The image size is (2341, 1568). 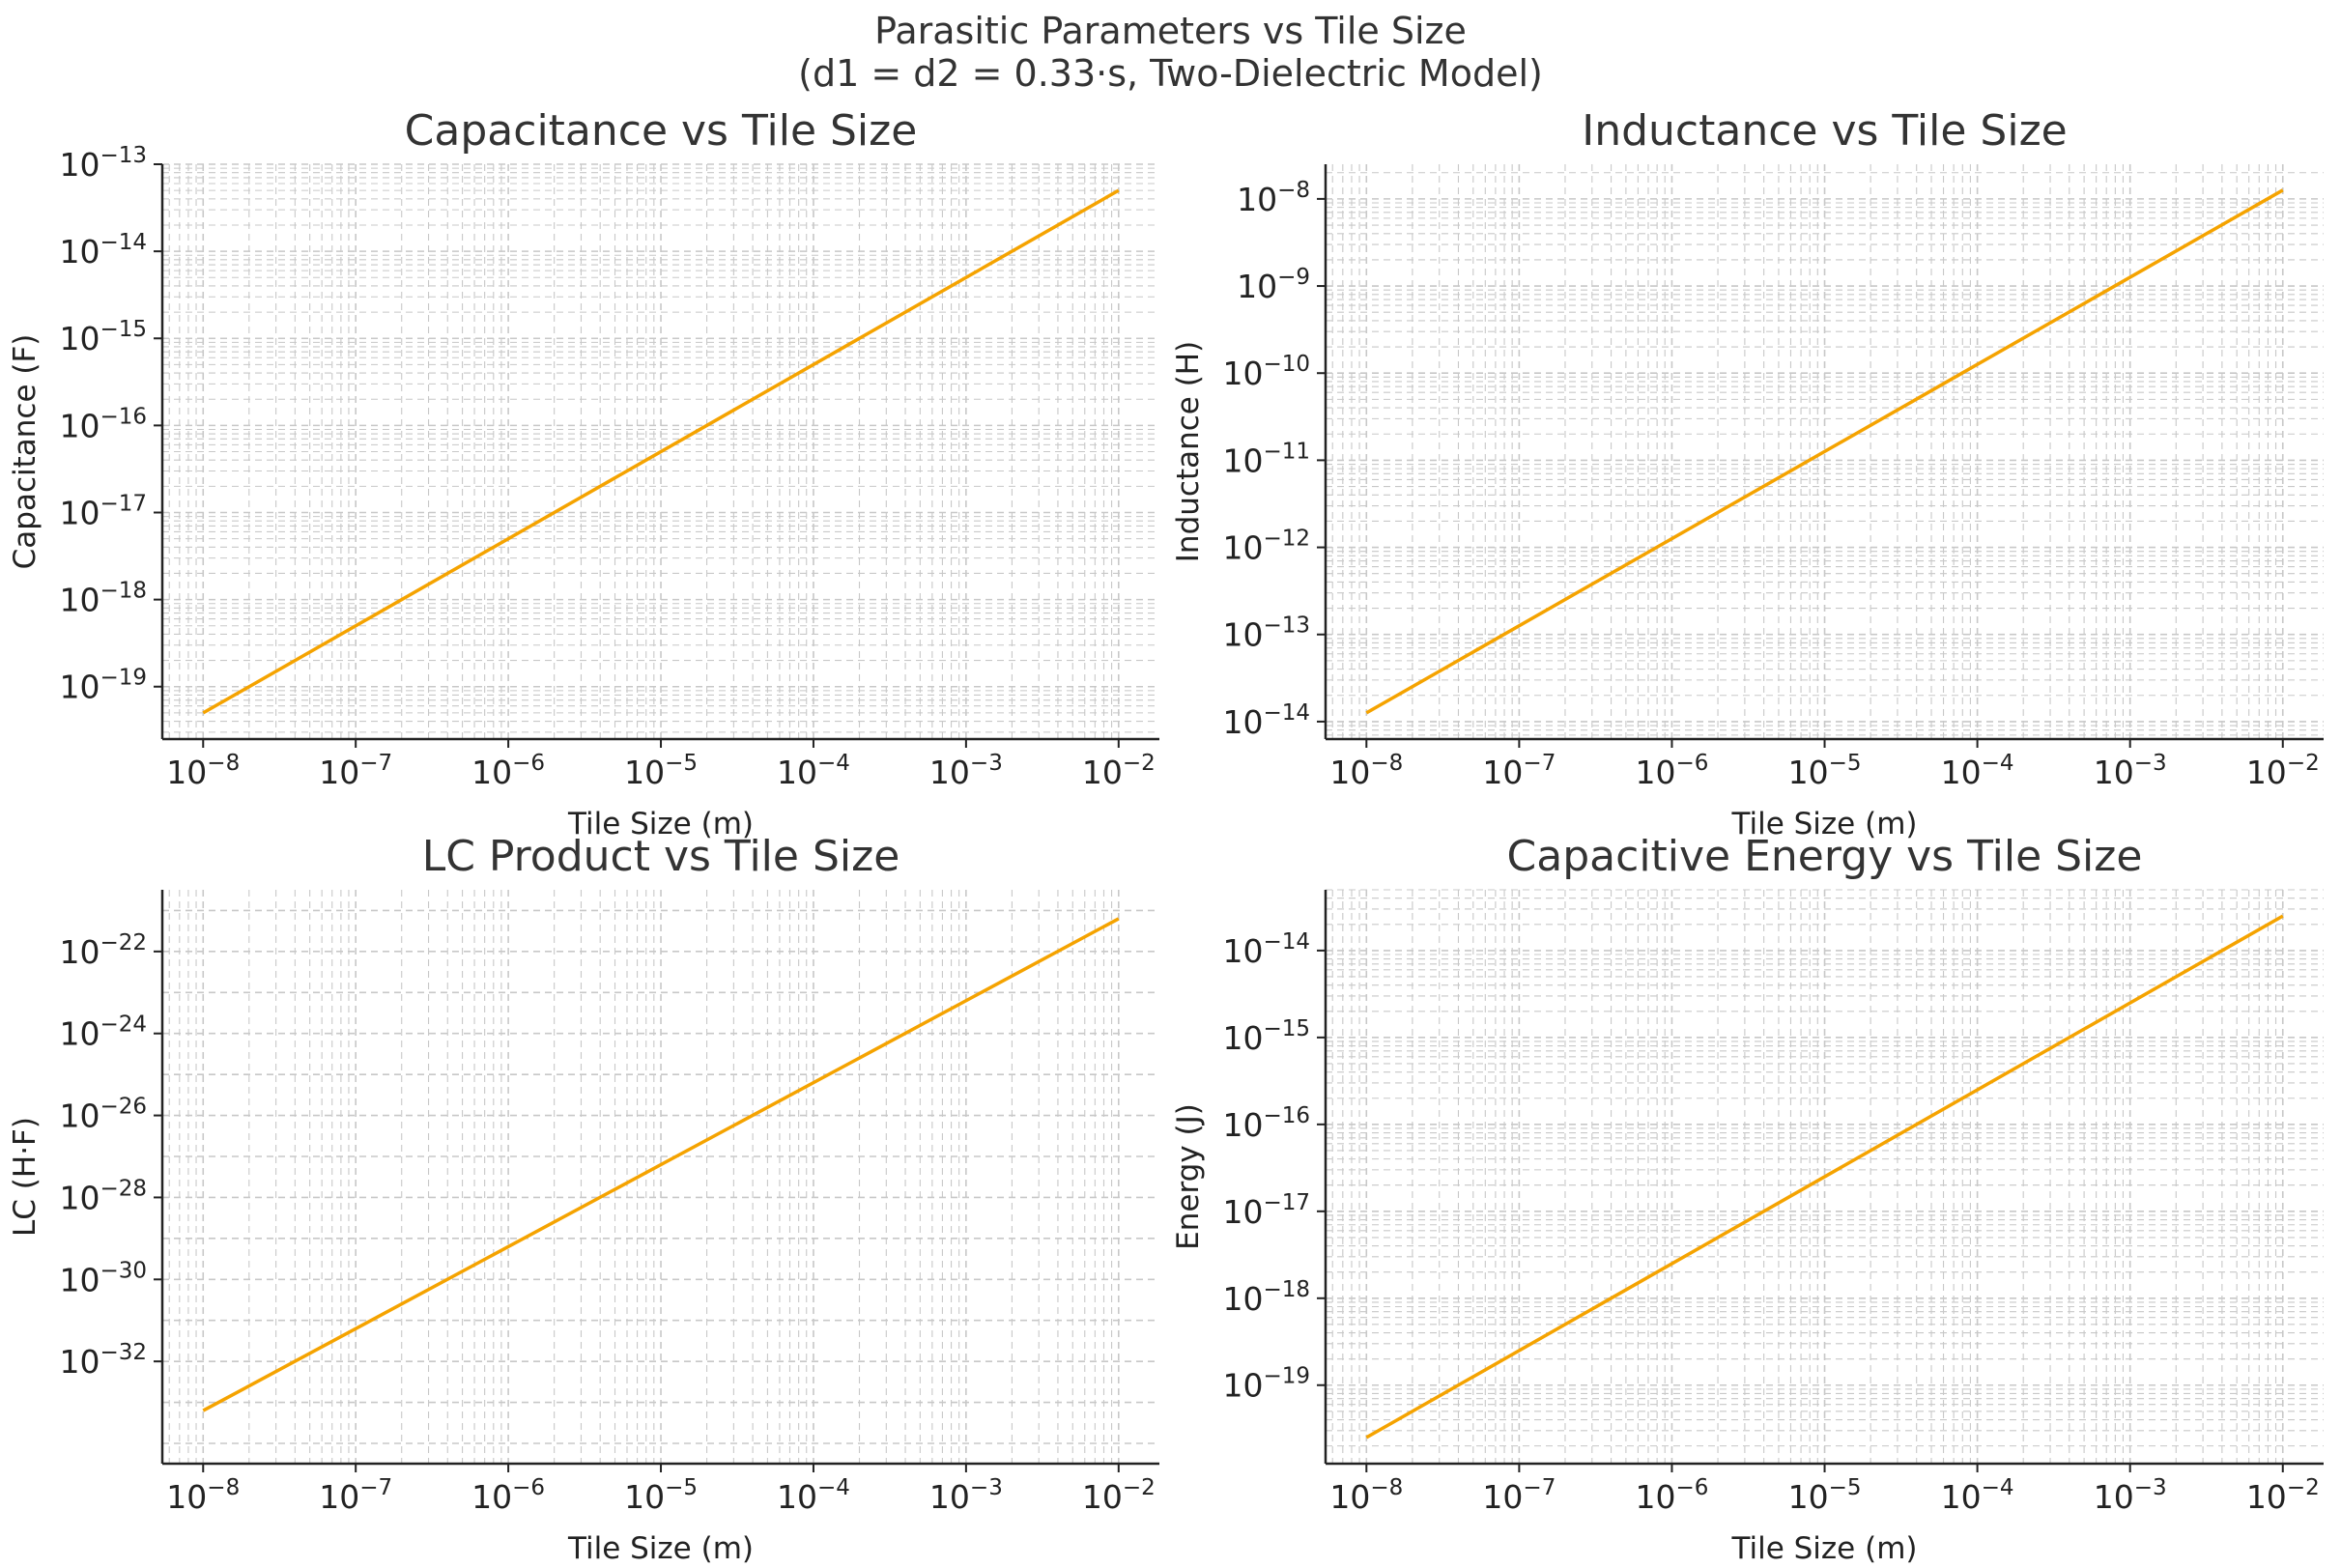 I want to click on figure-title-line2: (d1 = d2 = 0.33·s, Two-Dielectric Model), so click(x=1171, y=73).